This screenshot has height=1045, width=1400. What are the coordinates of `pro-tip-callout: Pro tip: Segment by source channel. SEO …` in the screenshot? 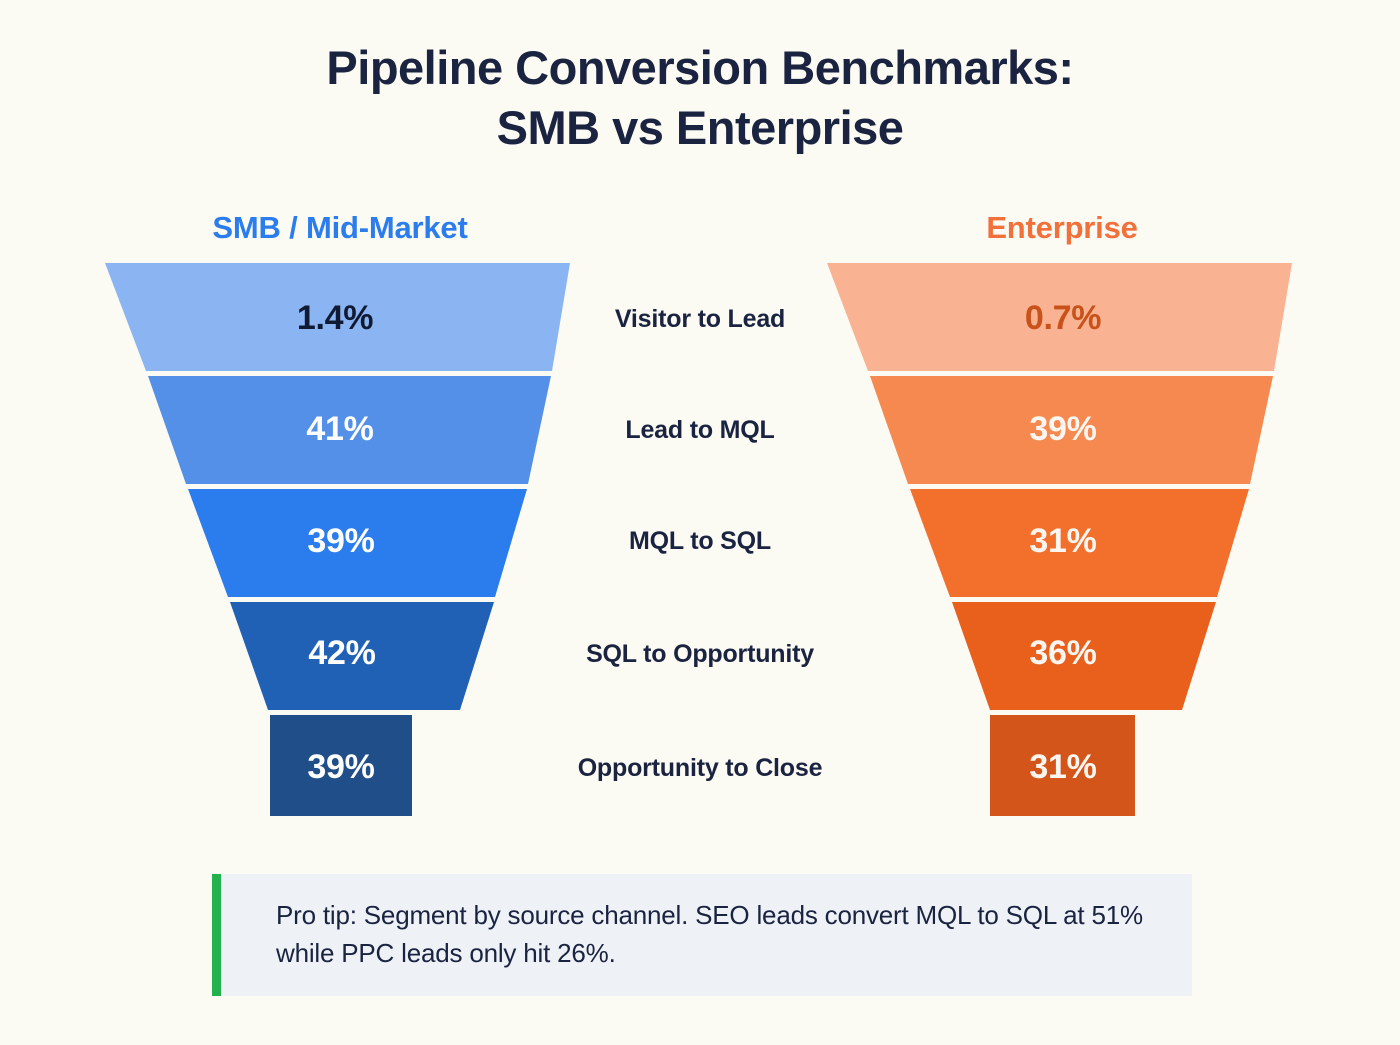 It's located at (702, 935).